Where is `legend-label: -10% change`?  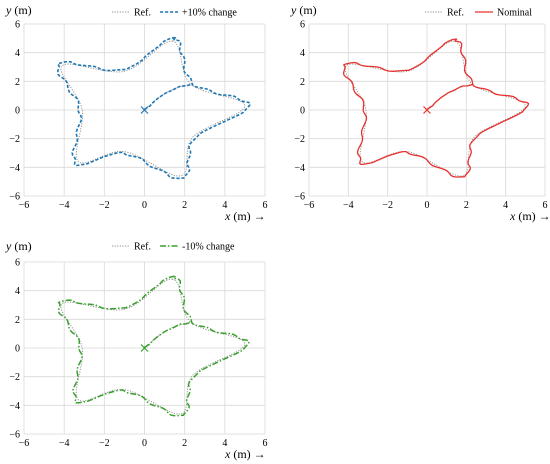 legend-label: -10% change is located at coordinates (208, 247).